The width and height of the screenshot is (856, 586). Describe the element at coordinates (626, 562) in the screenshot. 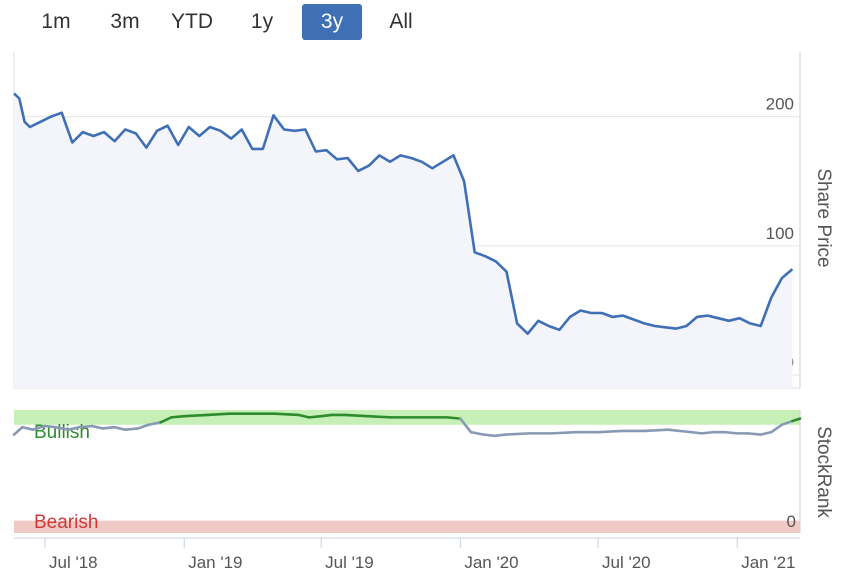

I see `x-tick-label: Jul '20` at that location.